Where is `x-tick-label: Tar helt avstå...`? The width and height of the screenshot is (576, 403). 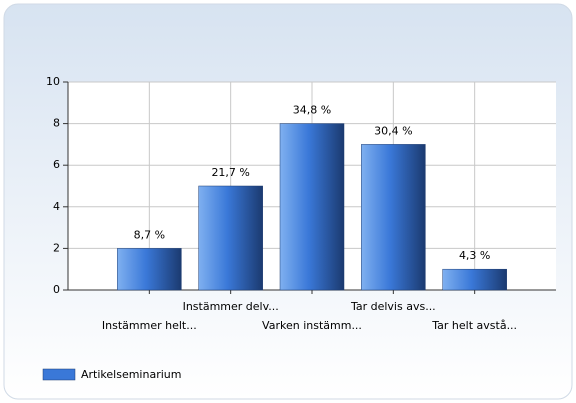
x-tick-label: Tar helt avstå... is located at coordinates (474, 325).